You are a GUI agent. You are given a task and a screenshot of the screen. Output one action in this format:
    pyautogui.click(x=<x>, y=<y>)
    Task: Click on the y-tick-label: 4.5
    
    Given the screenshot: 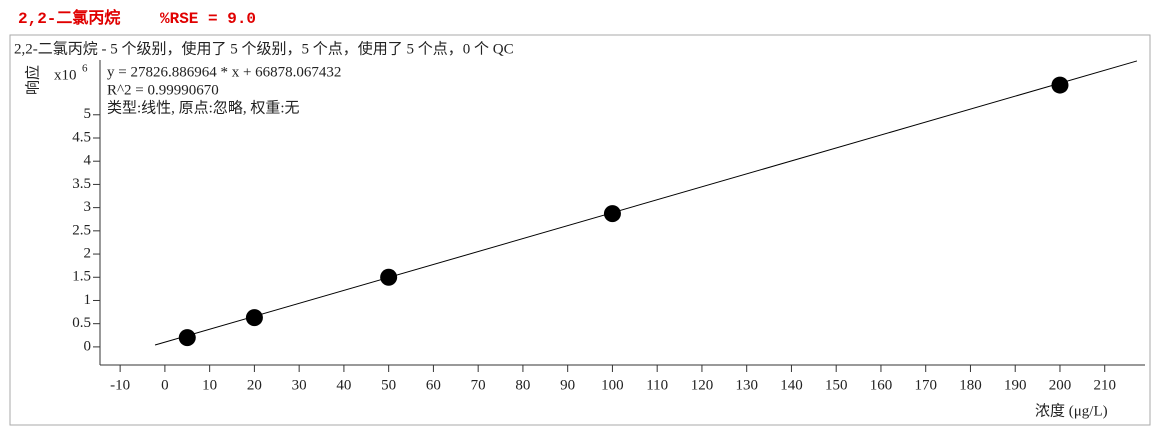 What is the action you would take?
    pyautogui.click(x=81, y=137)
    